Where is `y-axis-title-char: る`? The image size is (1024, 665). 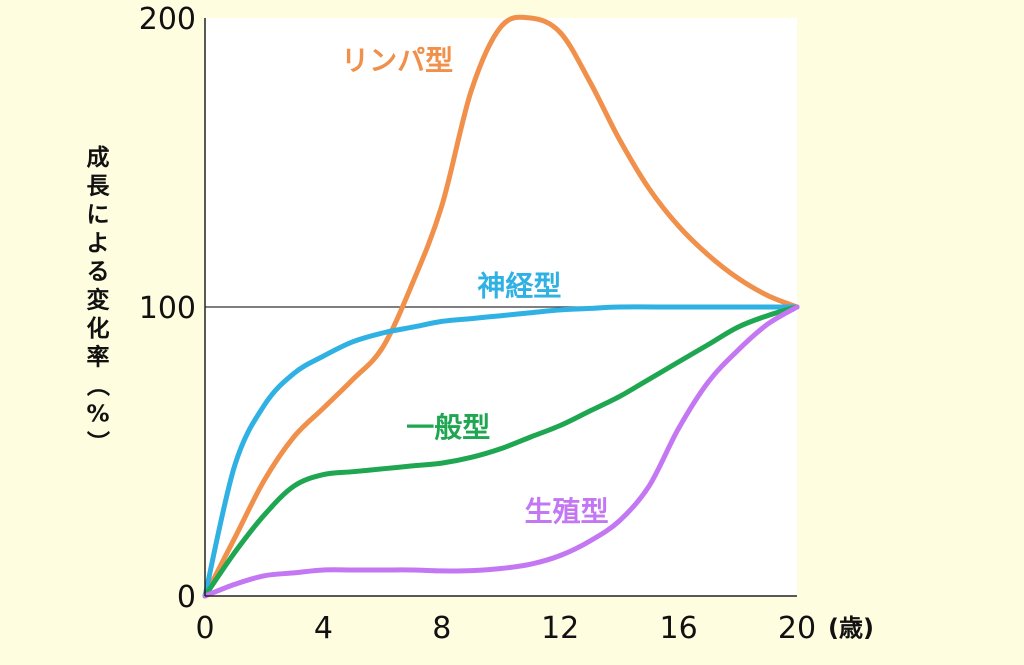
y-axis-title-char: る is located at coordinates (98, 272).